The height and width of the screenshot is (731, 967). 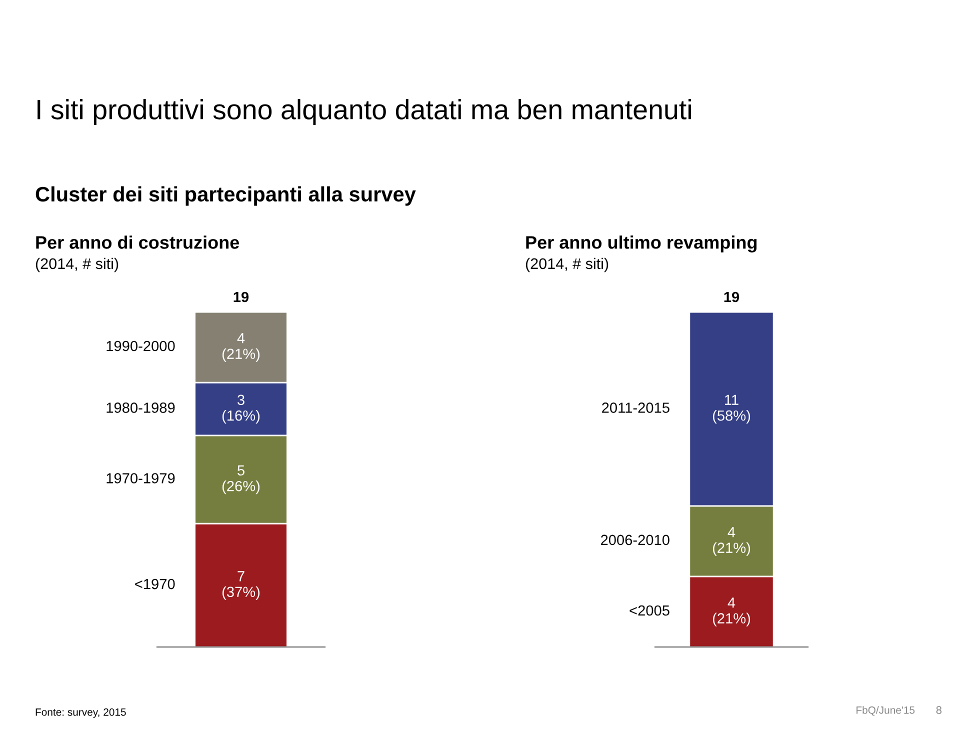 What do you see at coordinates (636, 407) in the screenshot?
I see `series-label: 2011-2015` at bounding box center [636, 407].